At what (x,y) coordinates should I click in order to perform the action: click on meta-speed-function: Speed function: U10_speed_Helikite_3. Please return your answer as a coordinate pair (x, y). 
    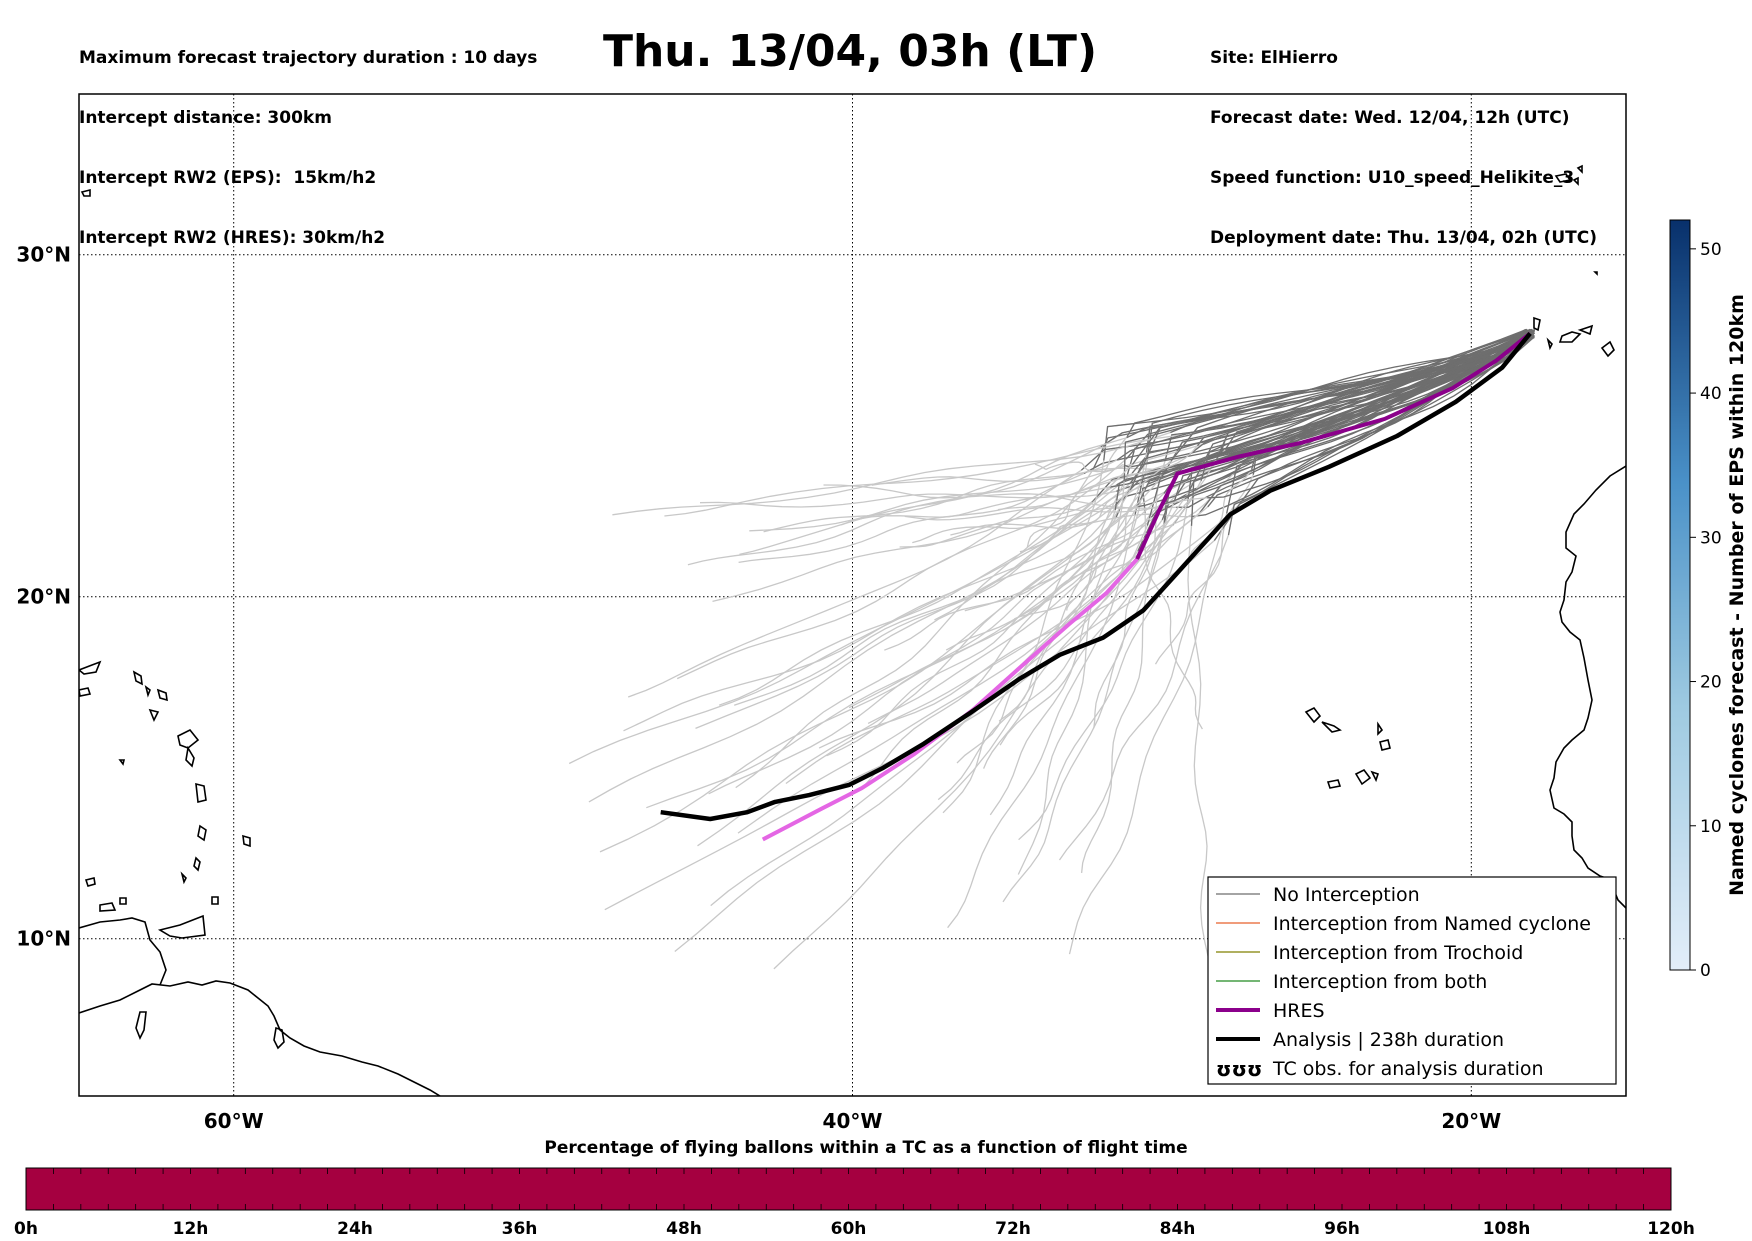
    Looking at the image, I should click on (1392, 178).